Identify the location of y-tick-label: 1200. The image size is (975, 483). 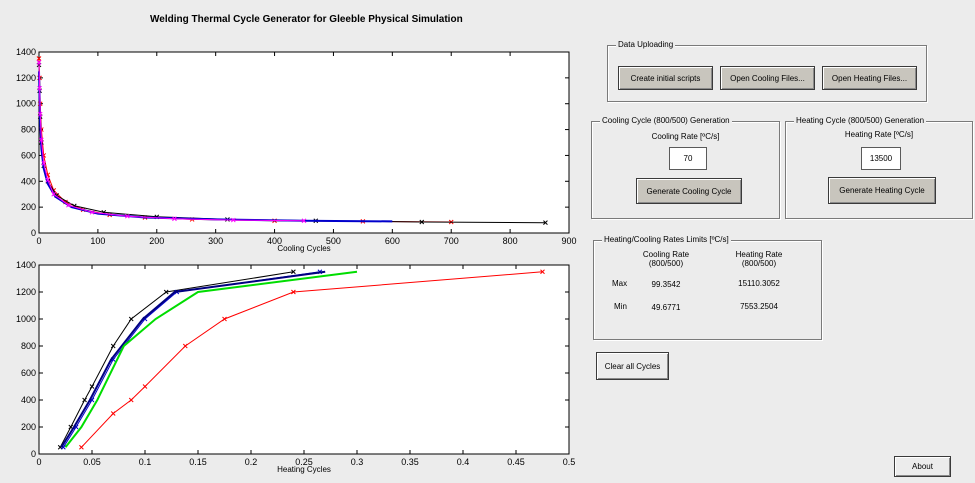
(26, 78).